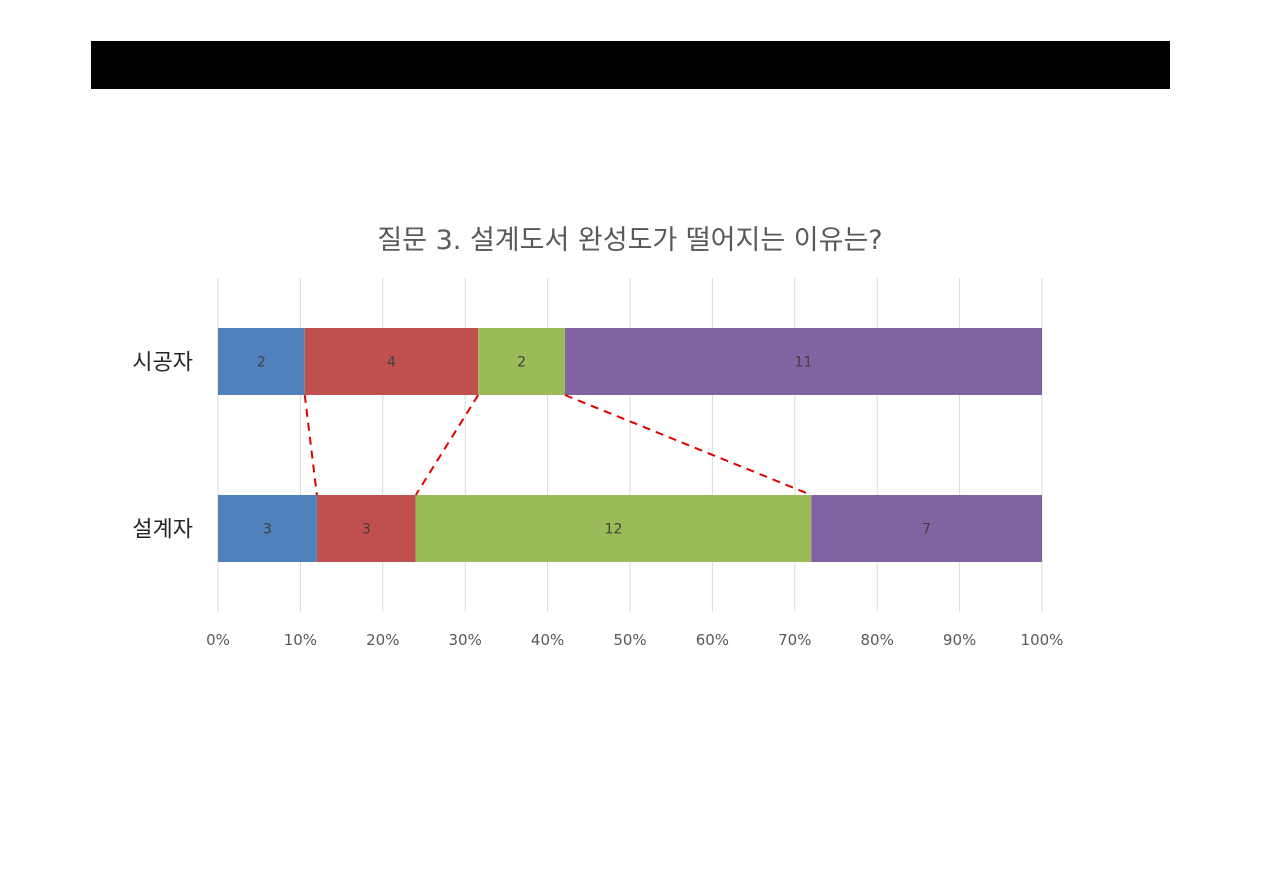  Describe the element at coordinates (465, 640) in the screenshot. I see `x-tick-label: 30%` at that location.